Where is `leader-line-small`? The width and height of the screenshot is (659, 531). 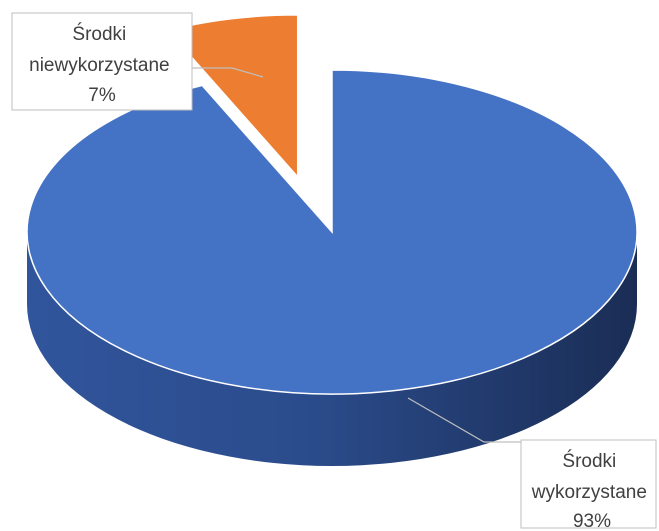 leader-line-small is located at coordinates (228, 72).